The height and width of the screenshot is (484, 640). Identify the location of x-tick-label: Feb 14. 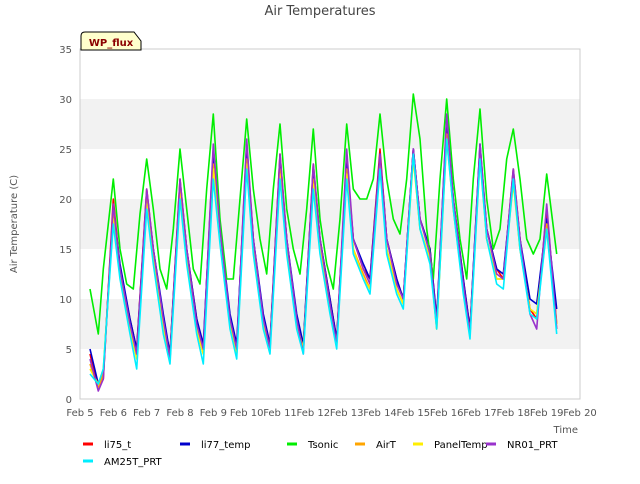
(380, 413).